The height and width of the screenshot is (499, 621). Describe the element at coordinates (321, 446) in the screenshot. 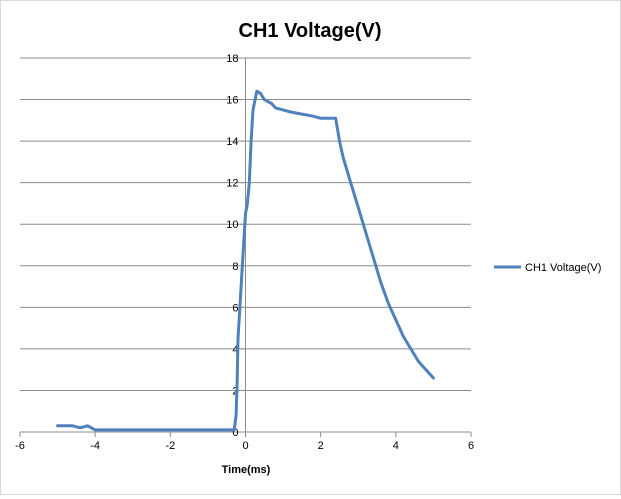

I see `x-tick-label: 2` at that location.